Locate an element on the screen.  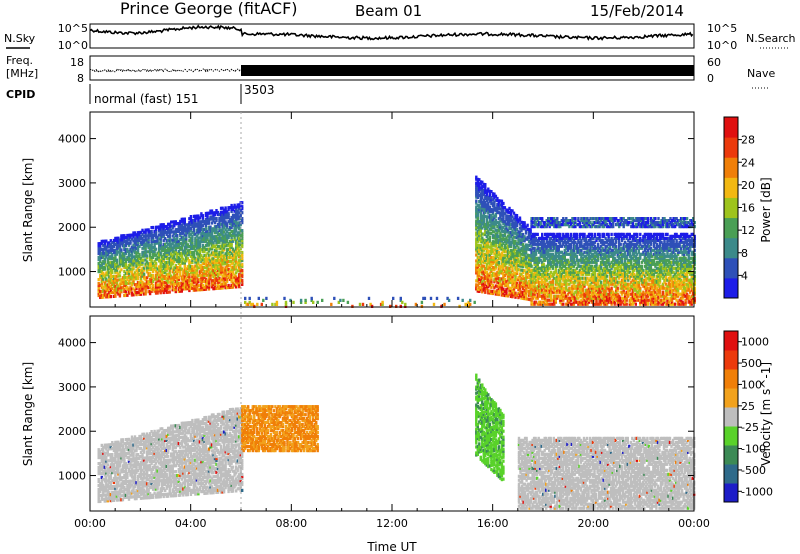
cpid-strip: CPID normal (fast) 151 3503 is located at coordinates (140, 94).